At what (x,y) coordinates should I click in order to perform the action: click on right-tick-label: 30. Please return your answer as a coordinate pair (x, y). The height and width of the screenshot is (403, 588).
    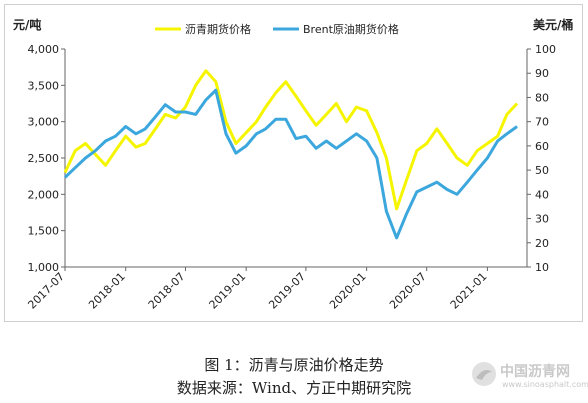
    Looking at the image, I should click on (542, 219).